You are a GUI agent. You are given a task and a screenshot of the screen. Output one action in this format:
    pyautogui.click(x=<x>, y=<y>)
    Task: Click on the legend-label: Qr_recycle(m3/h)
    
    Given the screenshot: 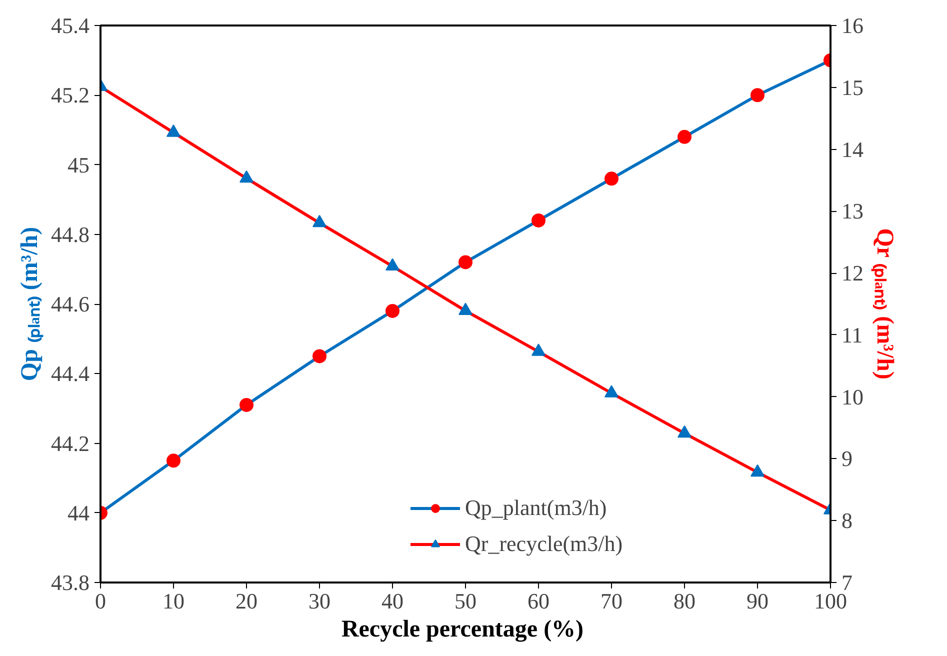 What is the action you would take?
    pyautogui.click(x=544, y=544)
    